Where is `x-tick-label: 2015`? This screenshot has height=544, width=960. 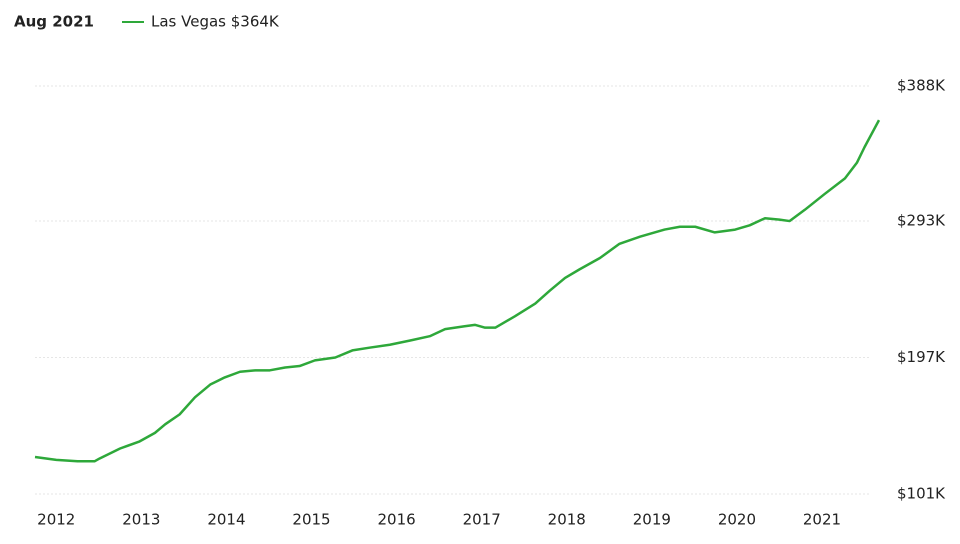
x-tick-label: 2015 is located at coordinates (311, 520).